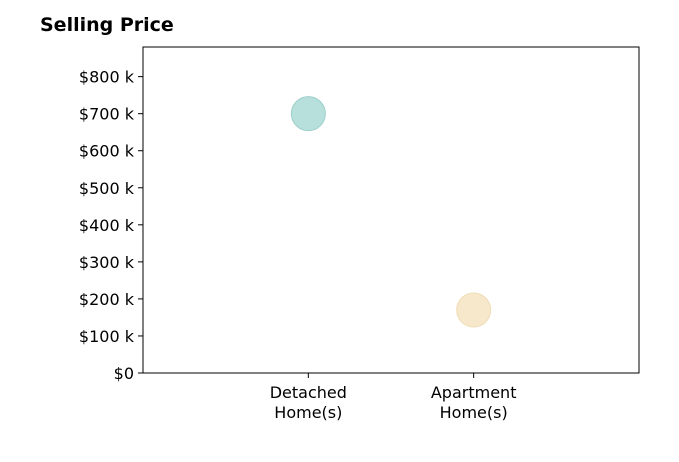 The width and height of the screenshot is (679, 462). What do you see at coordinates (107, 262) in the screenshot?
I see `y-tick-label: $300 k` at bounding box center [107, 262].